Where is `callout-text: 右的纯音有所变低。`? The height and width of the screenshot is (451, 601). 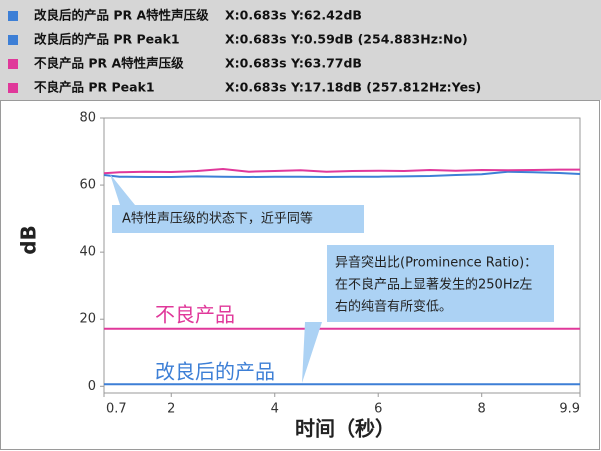
callout-text: 右的纯音有所变低。 is located at coordinates (393, 307).